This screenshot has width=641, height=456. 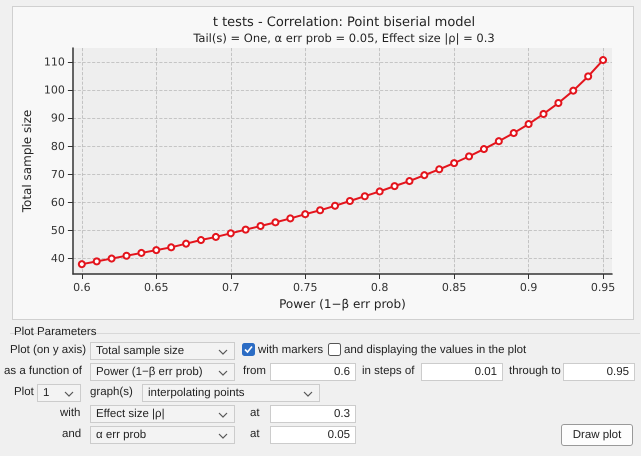 What do you see at coordinates (57, 146) in the screenshot?
I see `y-tick-label: 80` at bounding box center [57, 146].